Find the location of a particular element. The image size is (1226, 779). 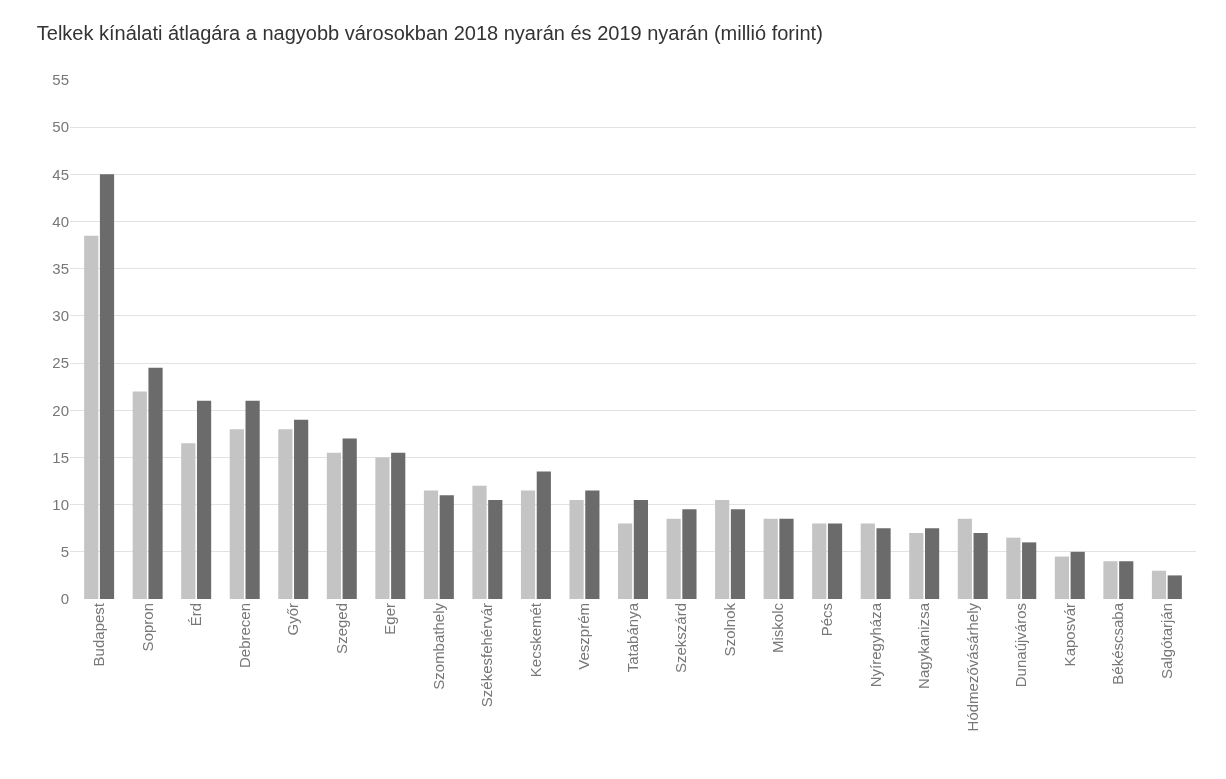

y-tick-label: 0 is located at coordinates (64, 599).